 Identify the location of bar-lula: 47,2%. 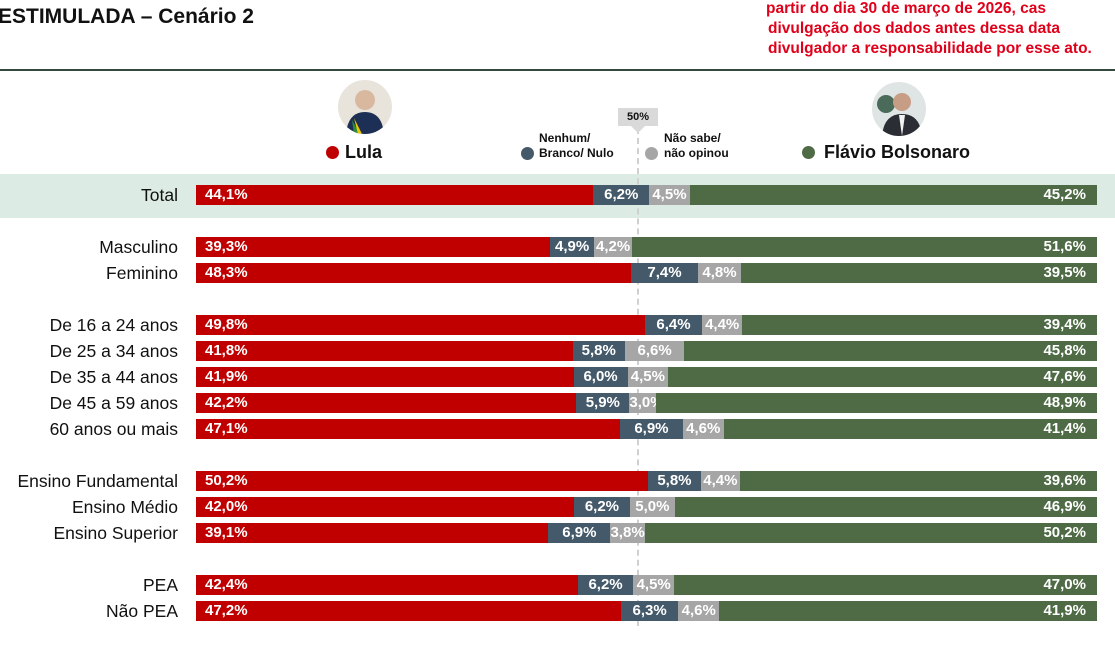
(409, 611).